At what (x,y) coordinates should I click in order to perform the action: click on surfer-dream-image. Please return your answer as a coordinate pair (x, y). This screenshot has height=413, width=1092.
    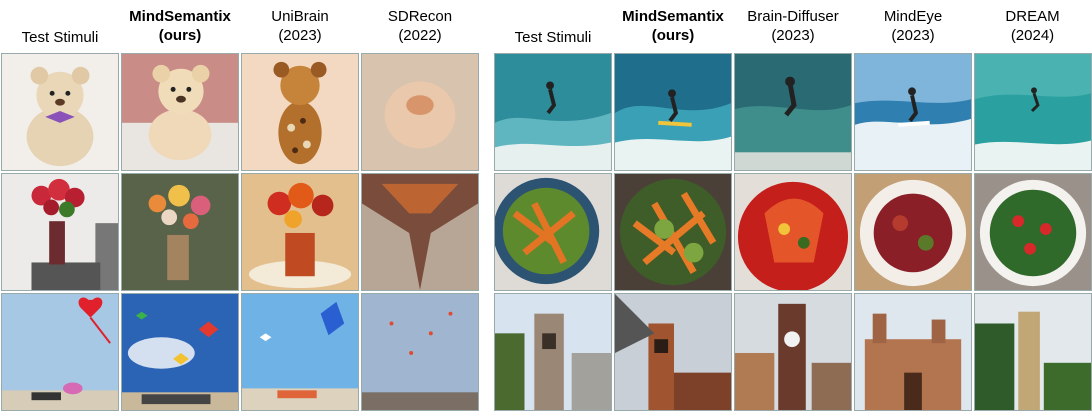
    Looking at the image, I should click on (1033, 112).